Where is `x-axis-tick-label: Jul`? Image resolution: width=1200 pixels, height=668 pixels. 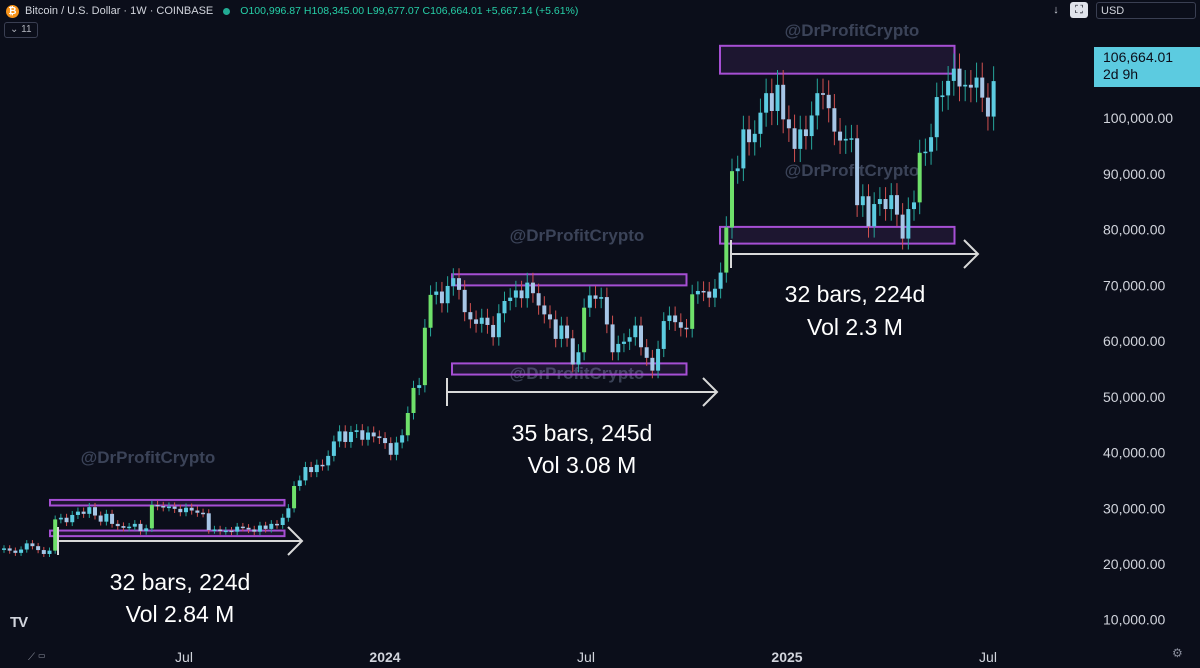 x-axis-tick-label: Jul is located at coordinates (988, 657).